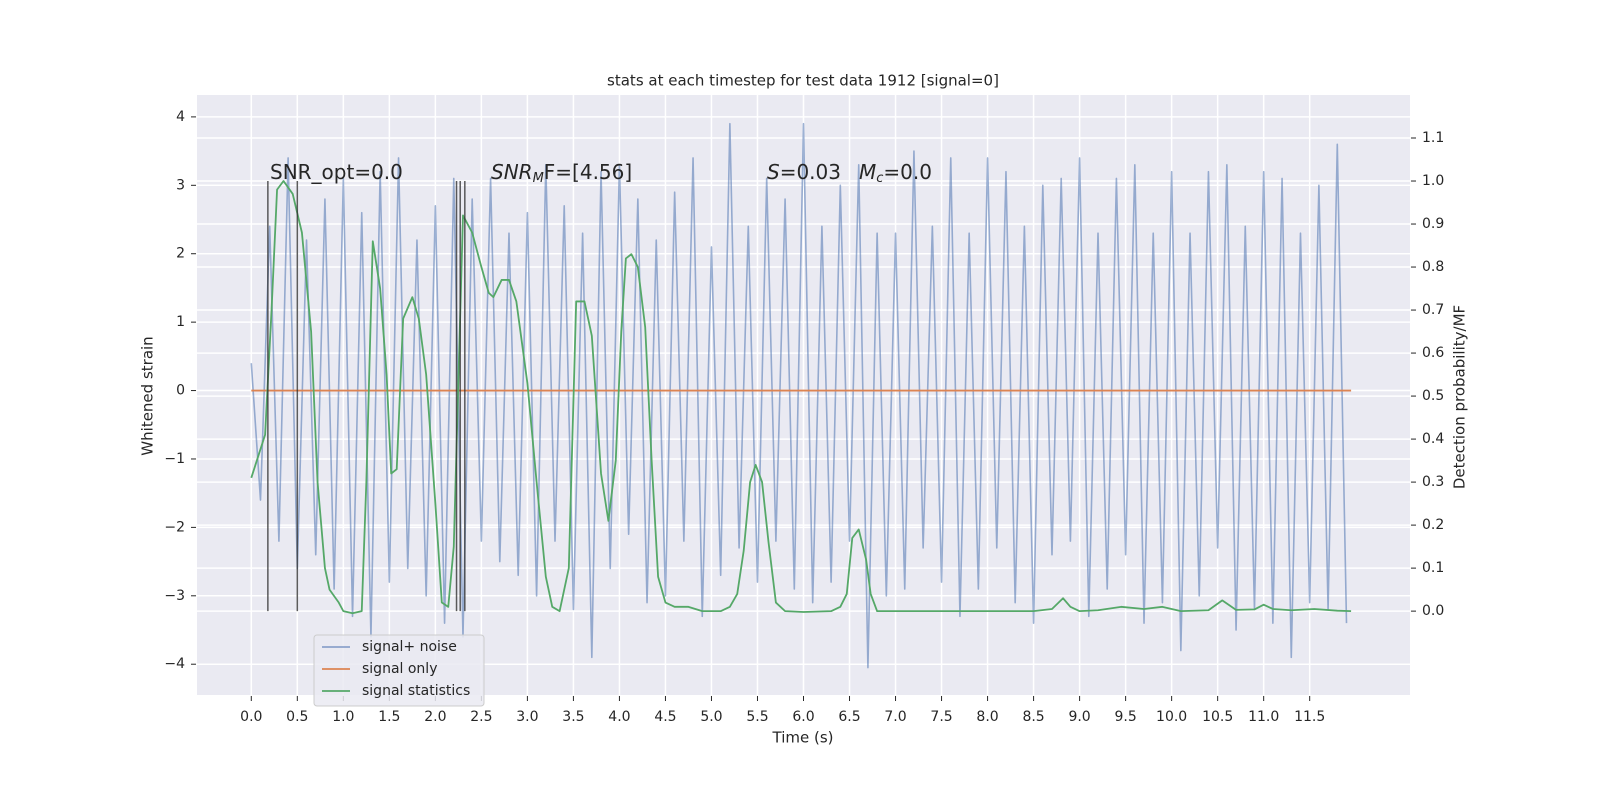  I want to click on y-tick-label: 4, so click(180, 117).